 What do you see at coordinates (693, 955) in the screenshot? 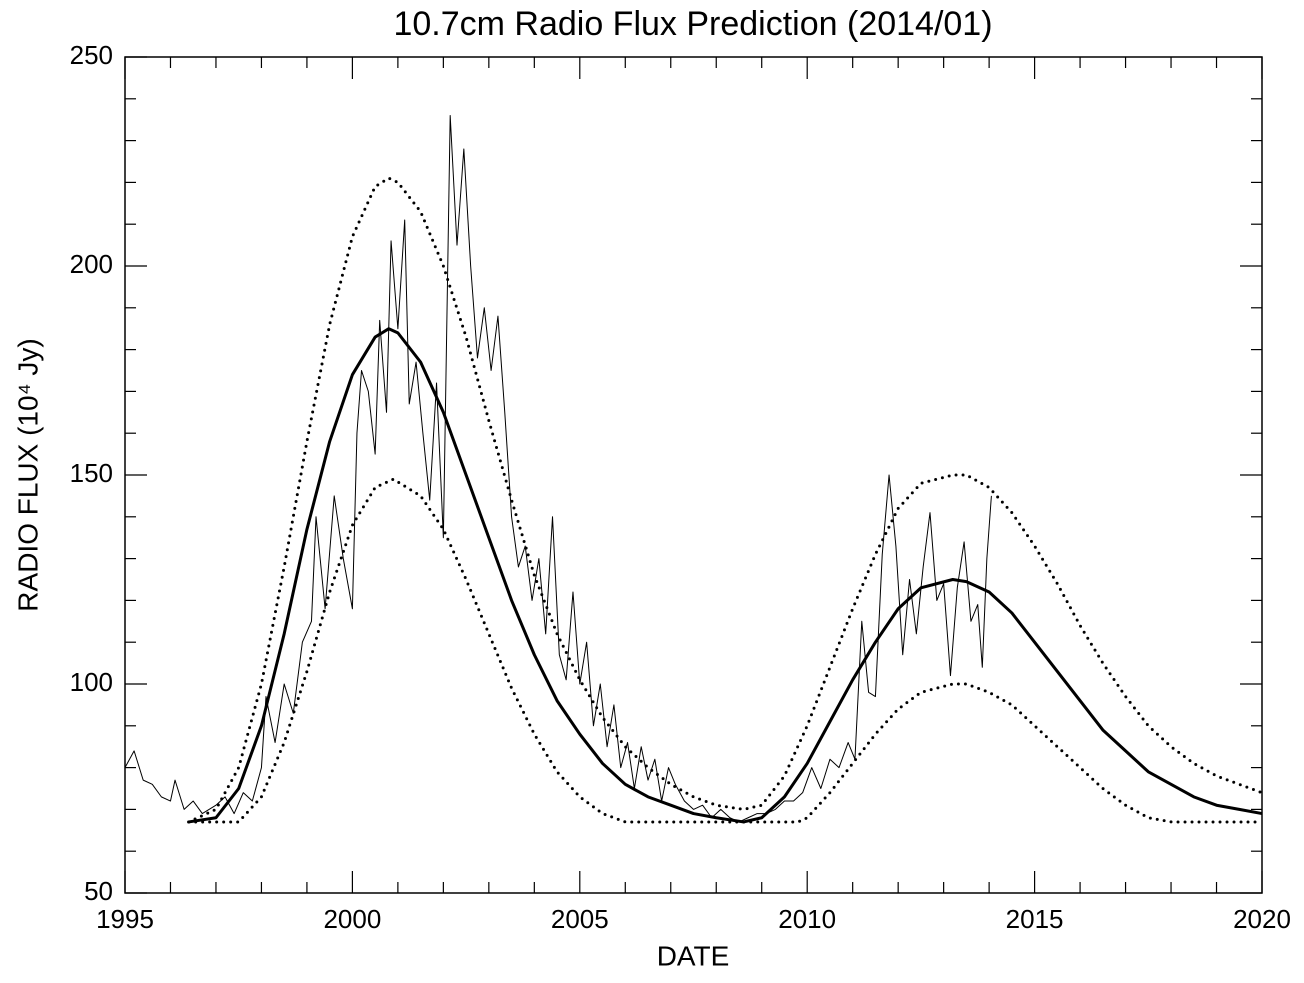
I see `x-axis-label: DATE` at bounding box center [693, 955].